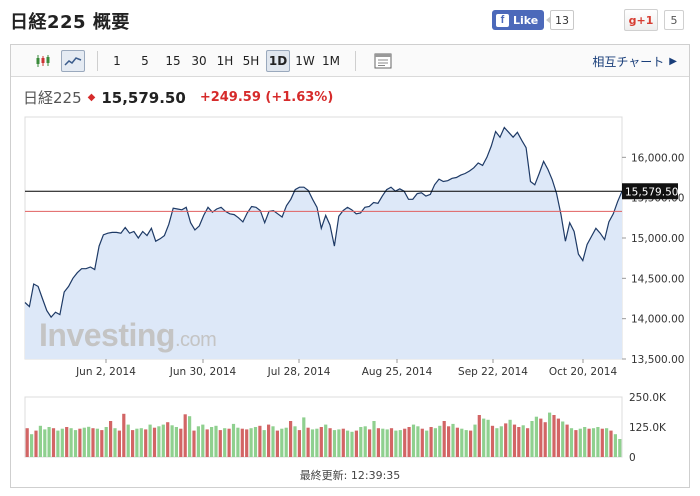  Describe the element at coordinates (128, 335) in the screenshot. I see `investing-watermark: Investing.com` at that location.